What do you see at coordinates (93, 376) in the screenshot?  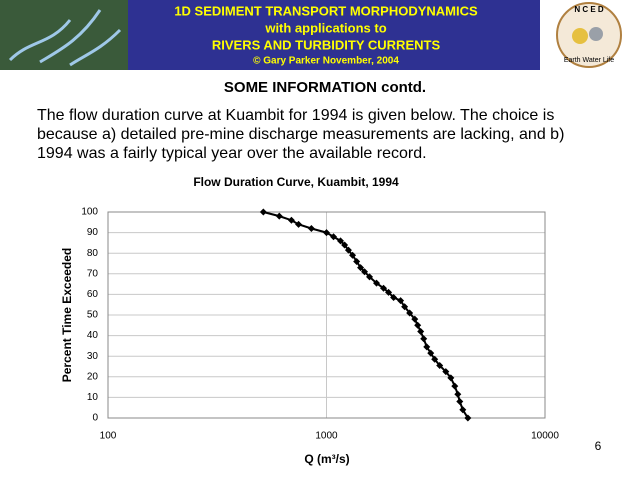 I see `y-tick-label: 20` at bounding box center [93, 376].